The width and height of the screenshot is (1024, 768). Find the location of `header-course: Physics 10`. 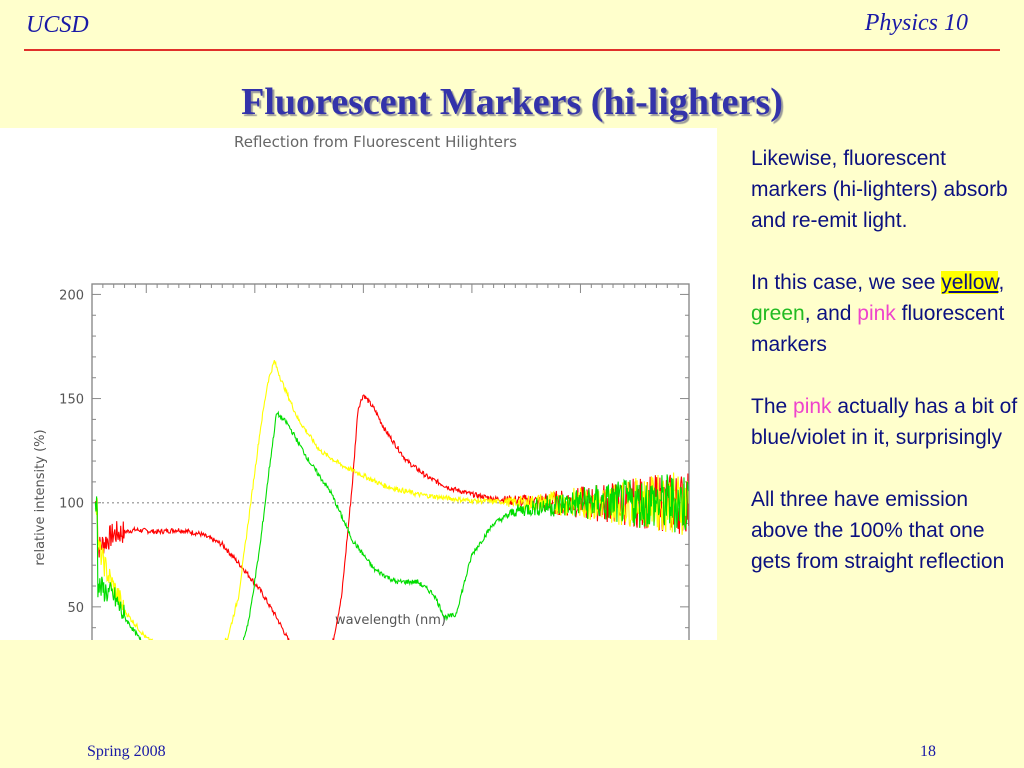

header-course: Physics 10 is located at coordinates (916, 23).